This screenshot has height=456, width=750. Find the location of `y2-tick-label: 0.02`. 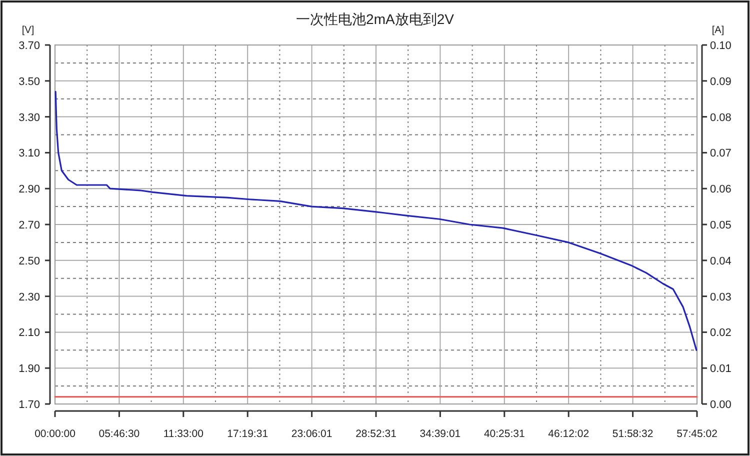

y2-tick-label: 0.02 is located at coordinates (721, 333).